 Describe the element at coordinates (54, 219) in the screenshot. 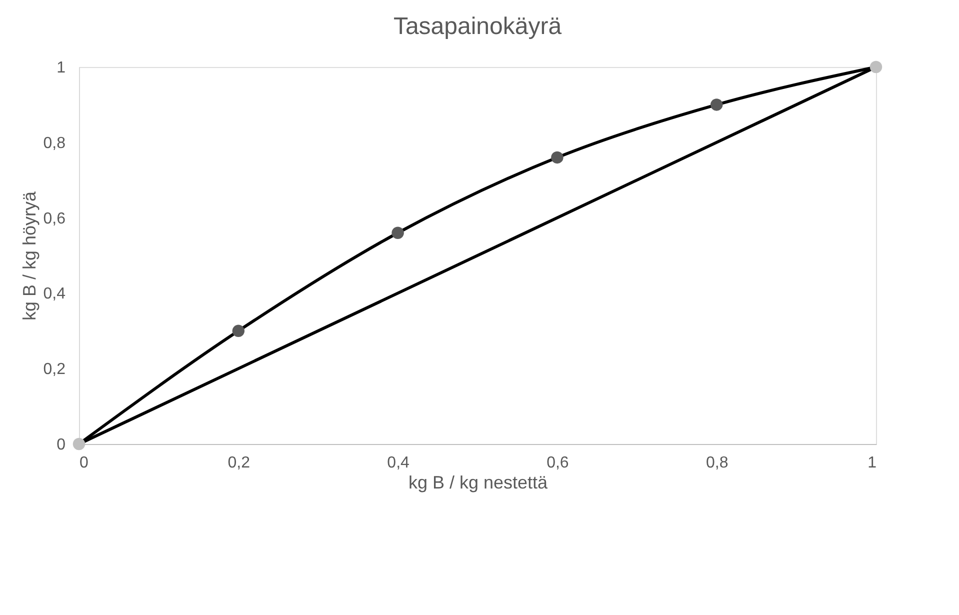

I see `y-tick-label: 0,6` at that location.